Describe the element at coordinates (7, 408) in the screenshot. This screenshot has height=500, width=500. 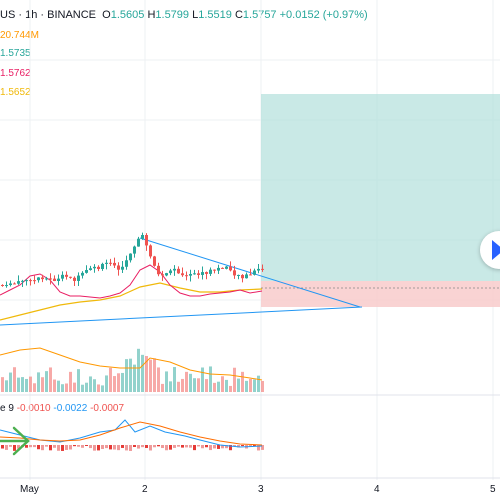
I see `macd-label: e 9` at that location.